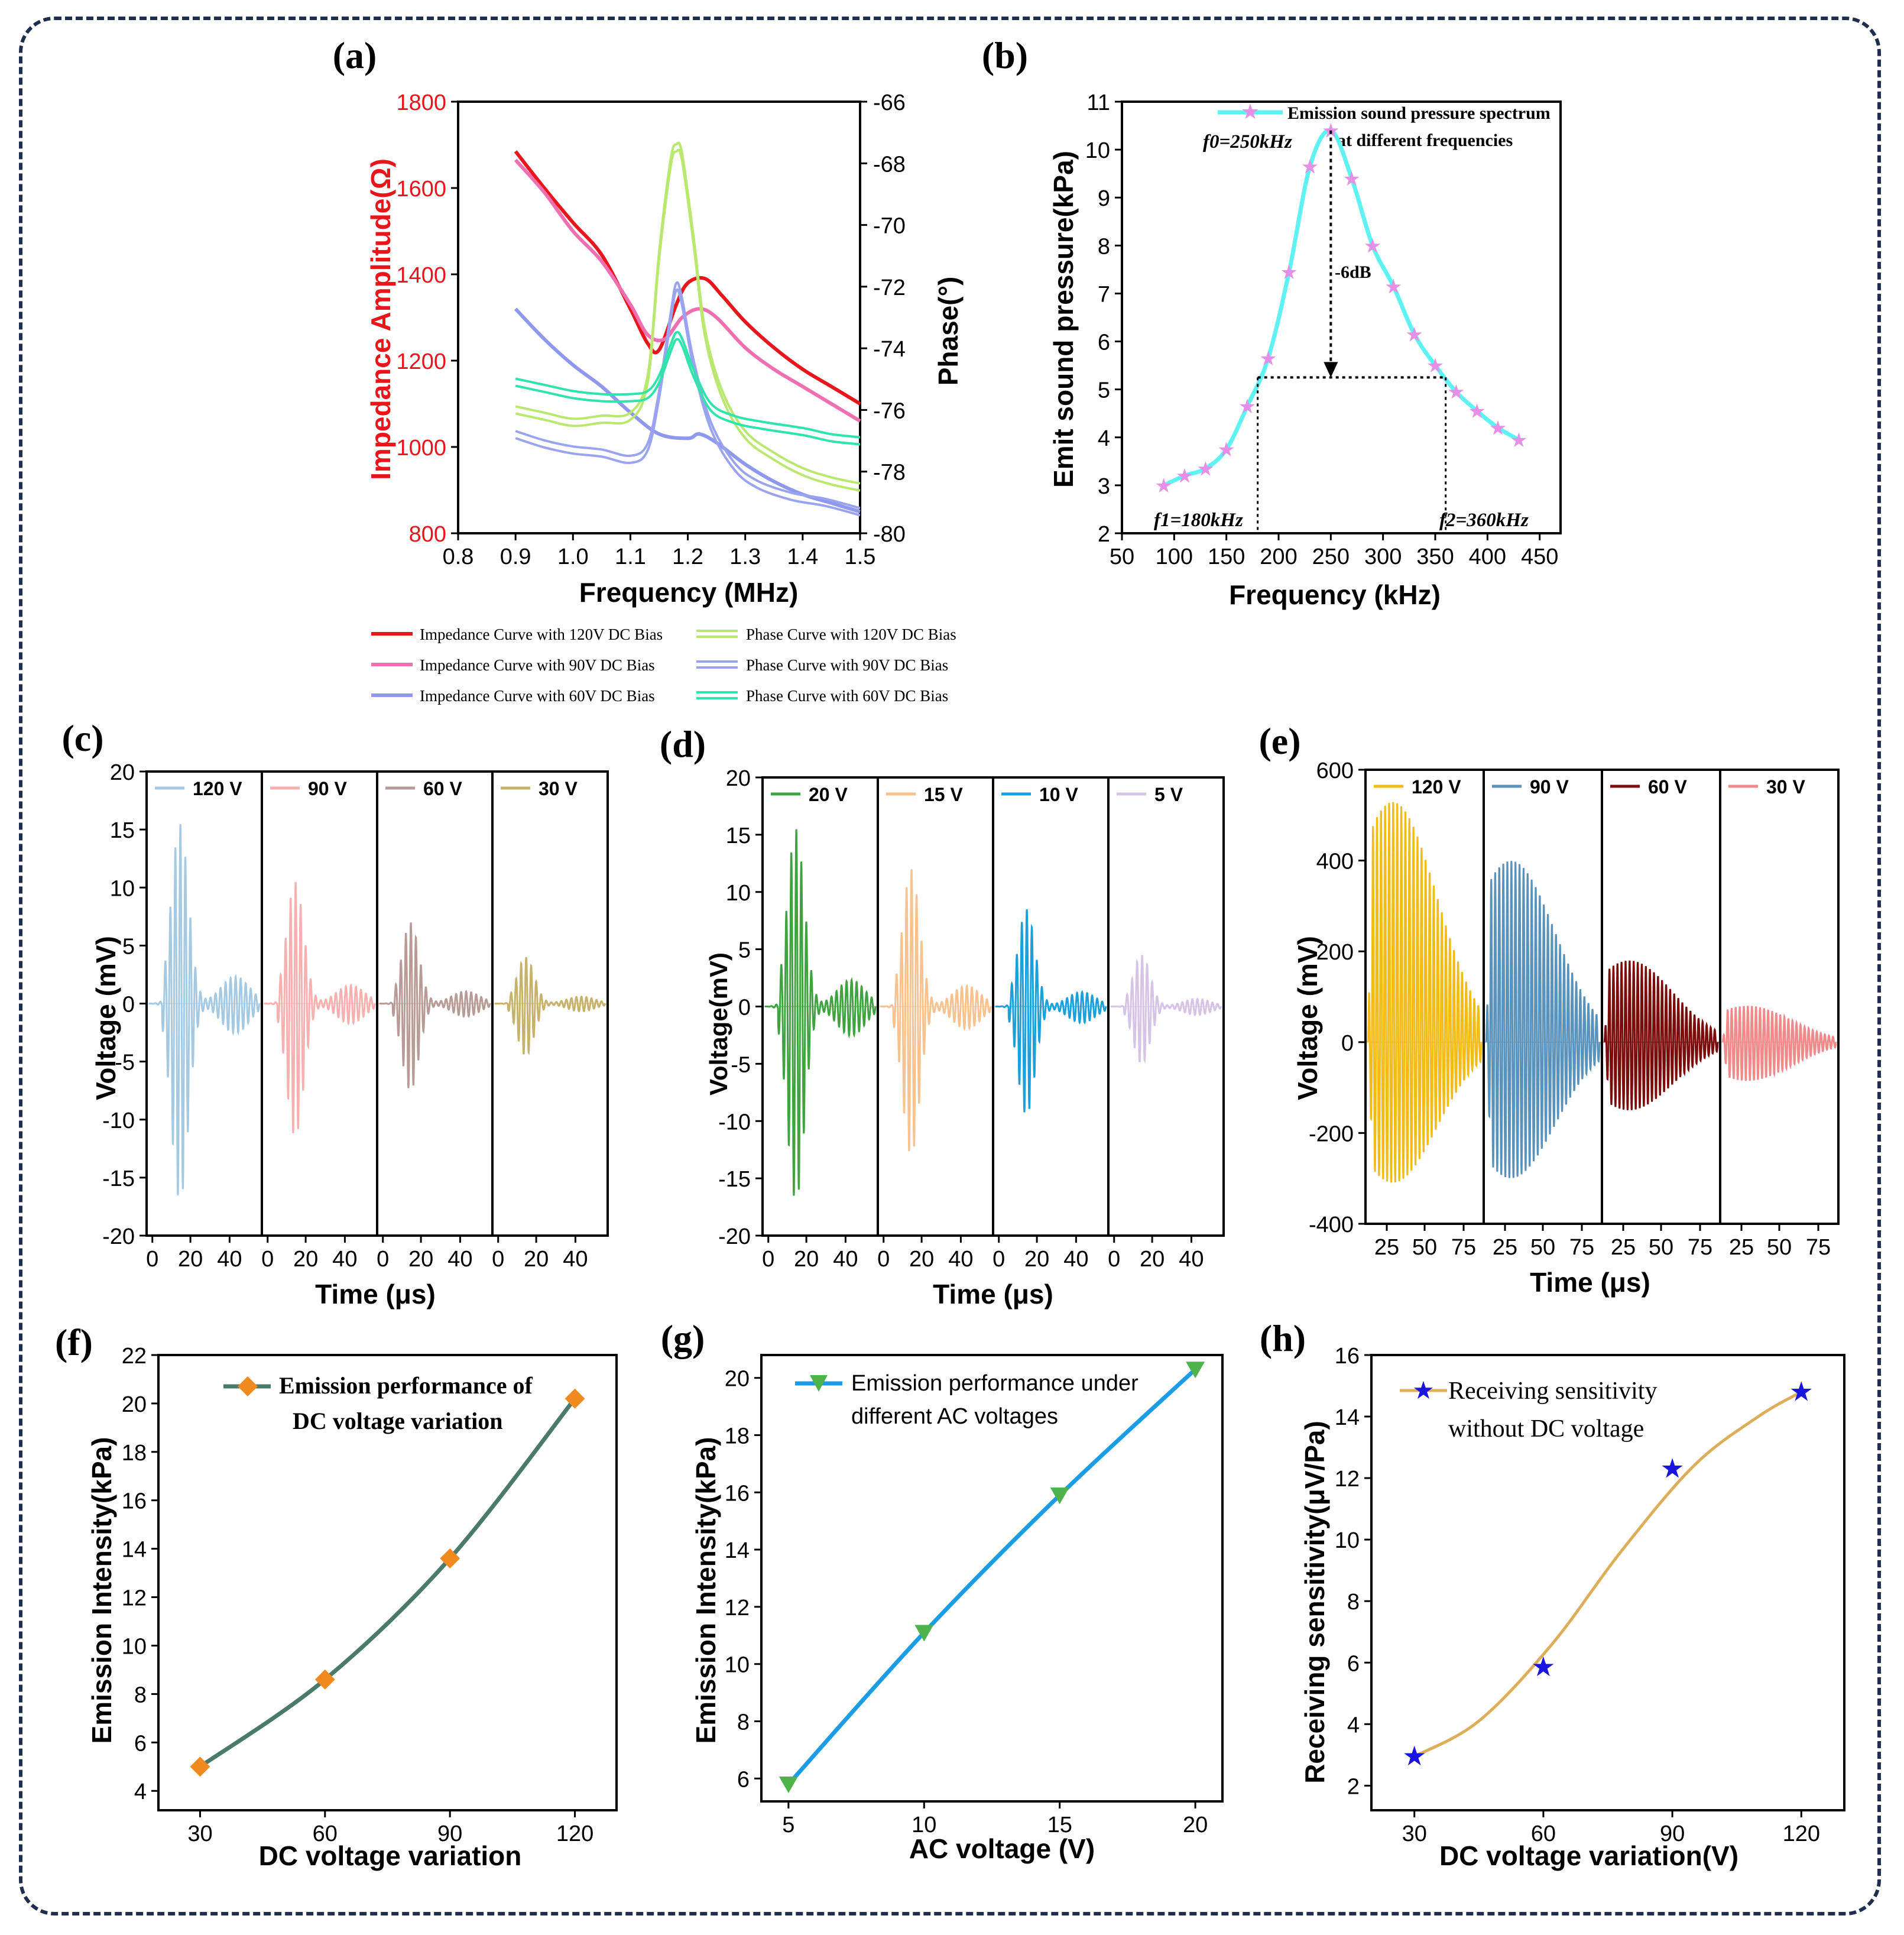  What do you see at coordinates (134, 1599) in the screenshot?
I see `panel-f-y-label-4: 12` at bounding box center [134, 1599].